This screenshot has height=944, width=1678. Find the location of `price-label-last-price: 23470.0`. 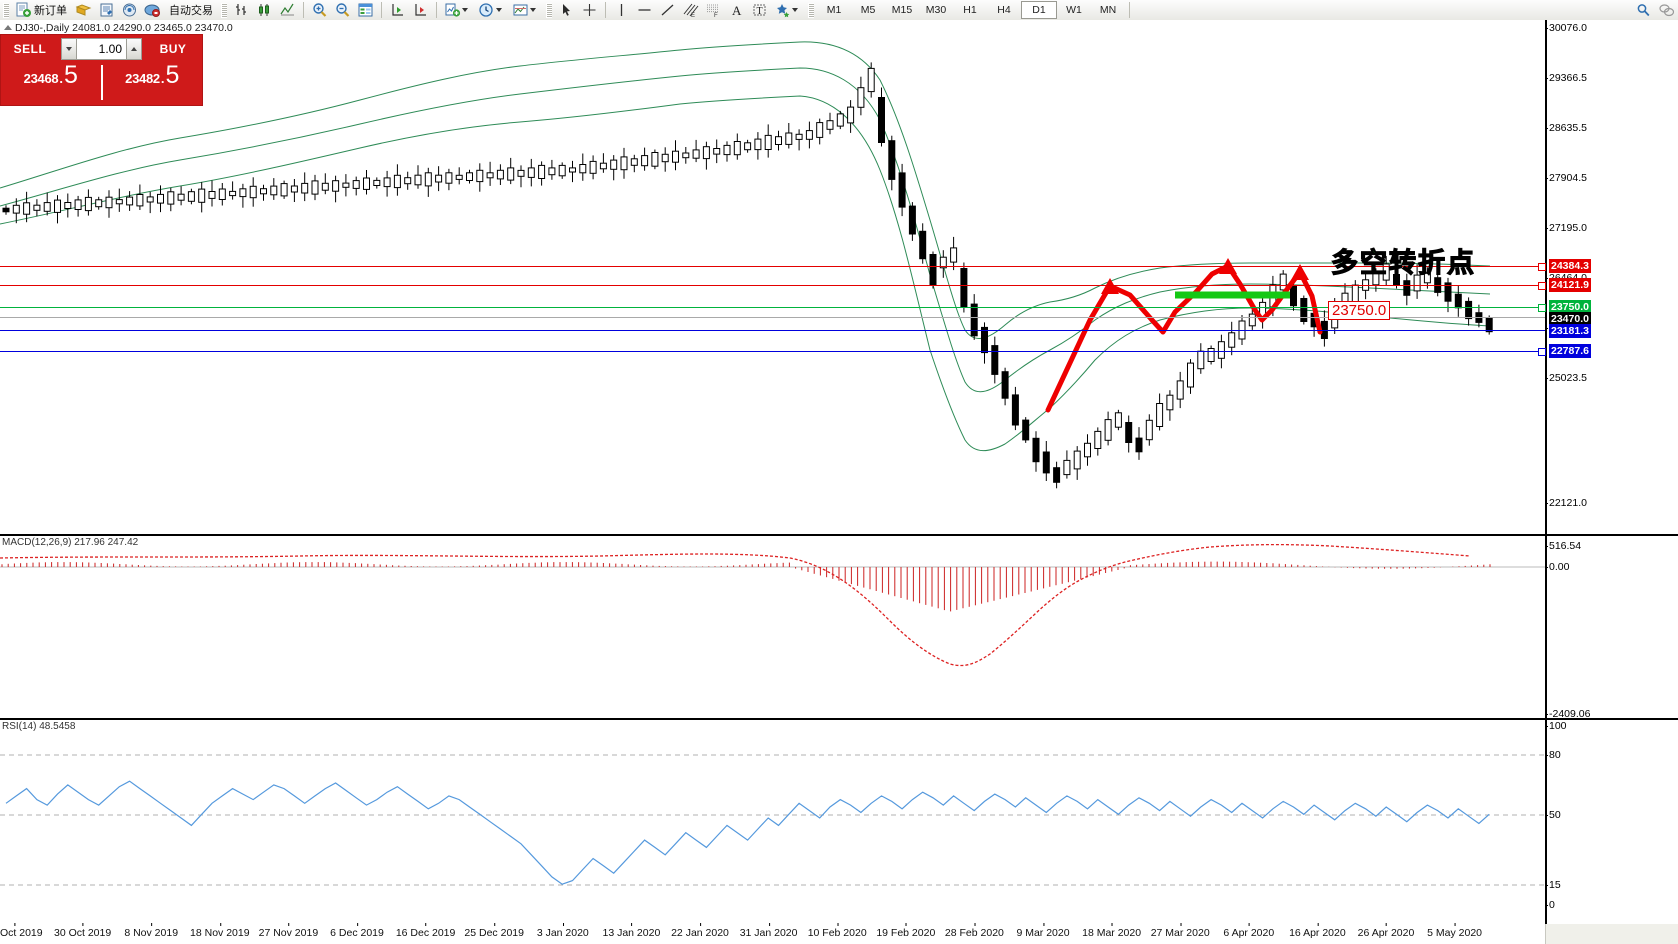

price-label-last-price: 23470.0 is located at coordinates (1570, 319).